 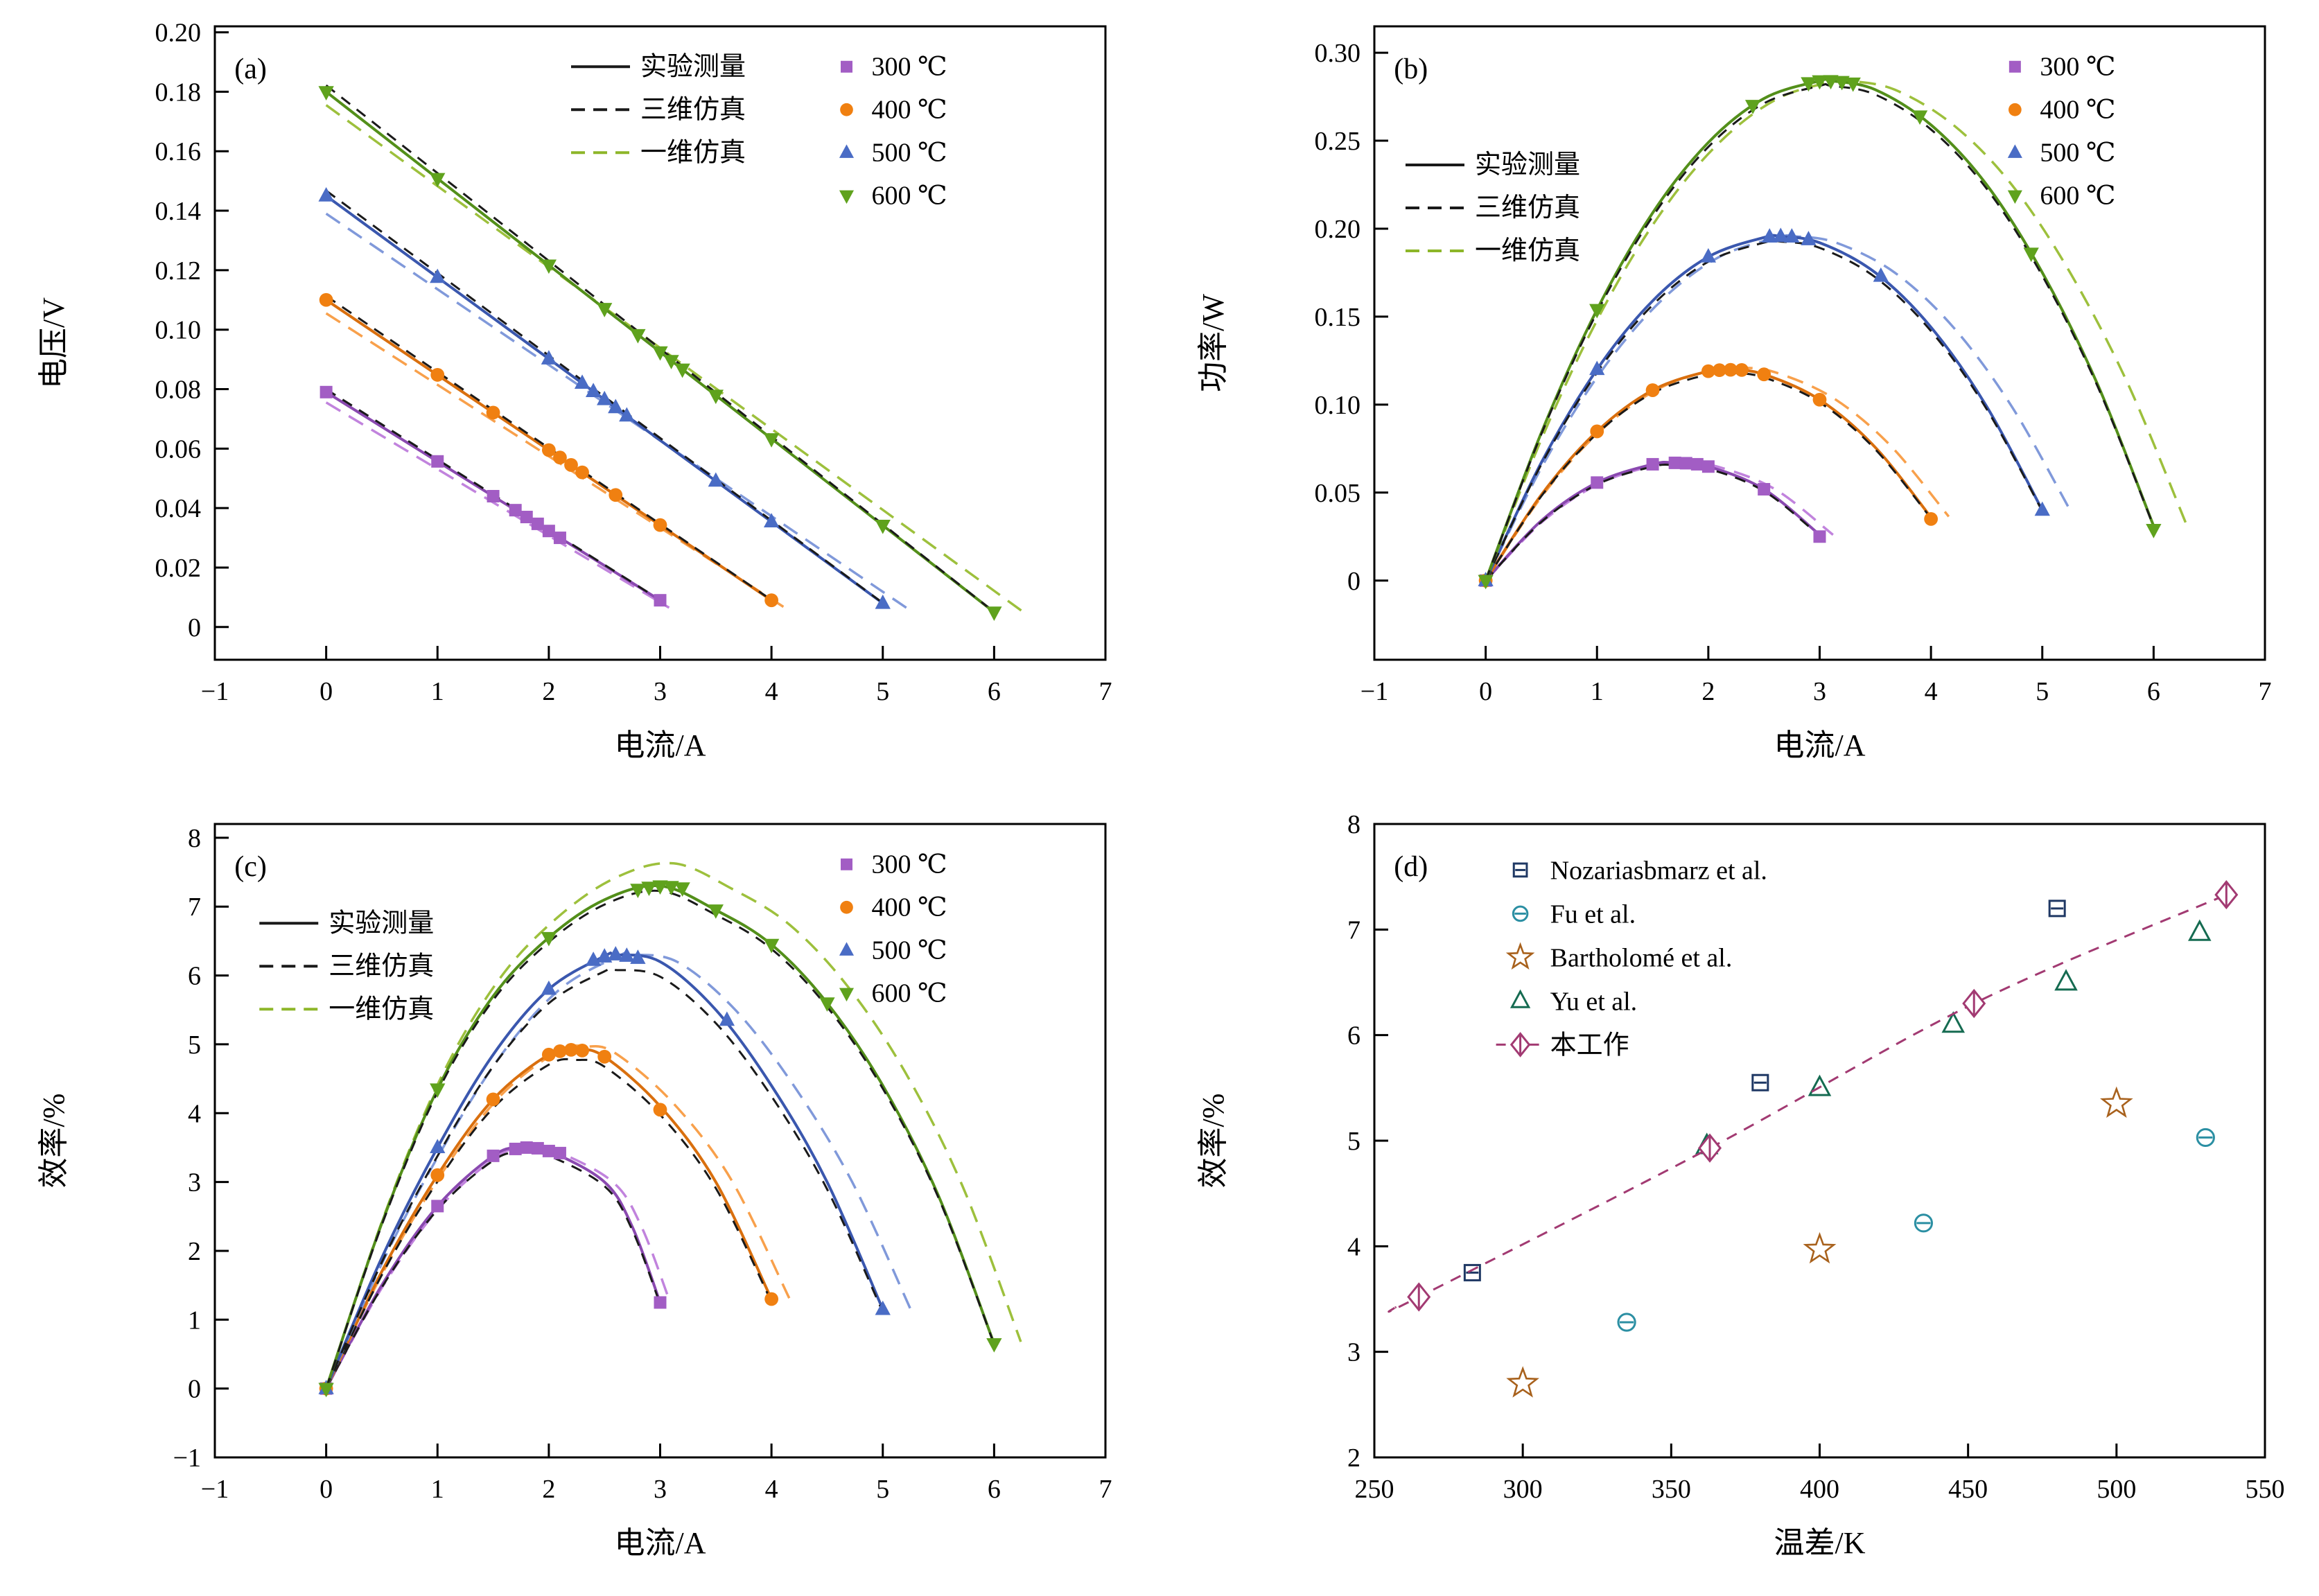 I want to click on y-tick-label: 8, so click(x=194, y=838).